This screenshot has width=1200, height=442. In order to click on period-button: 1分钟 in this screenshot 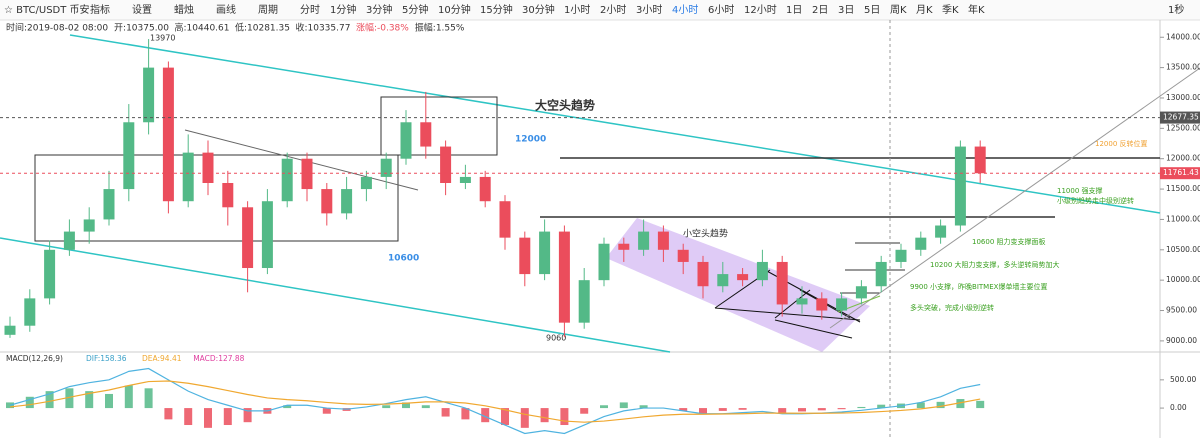, I will do `click(343, 9)`.